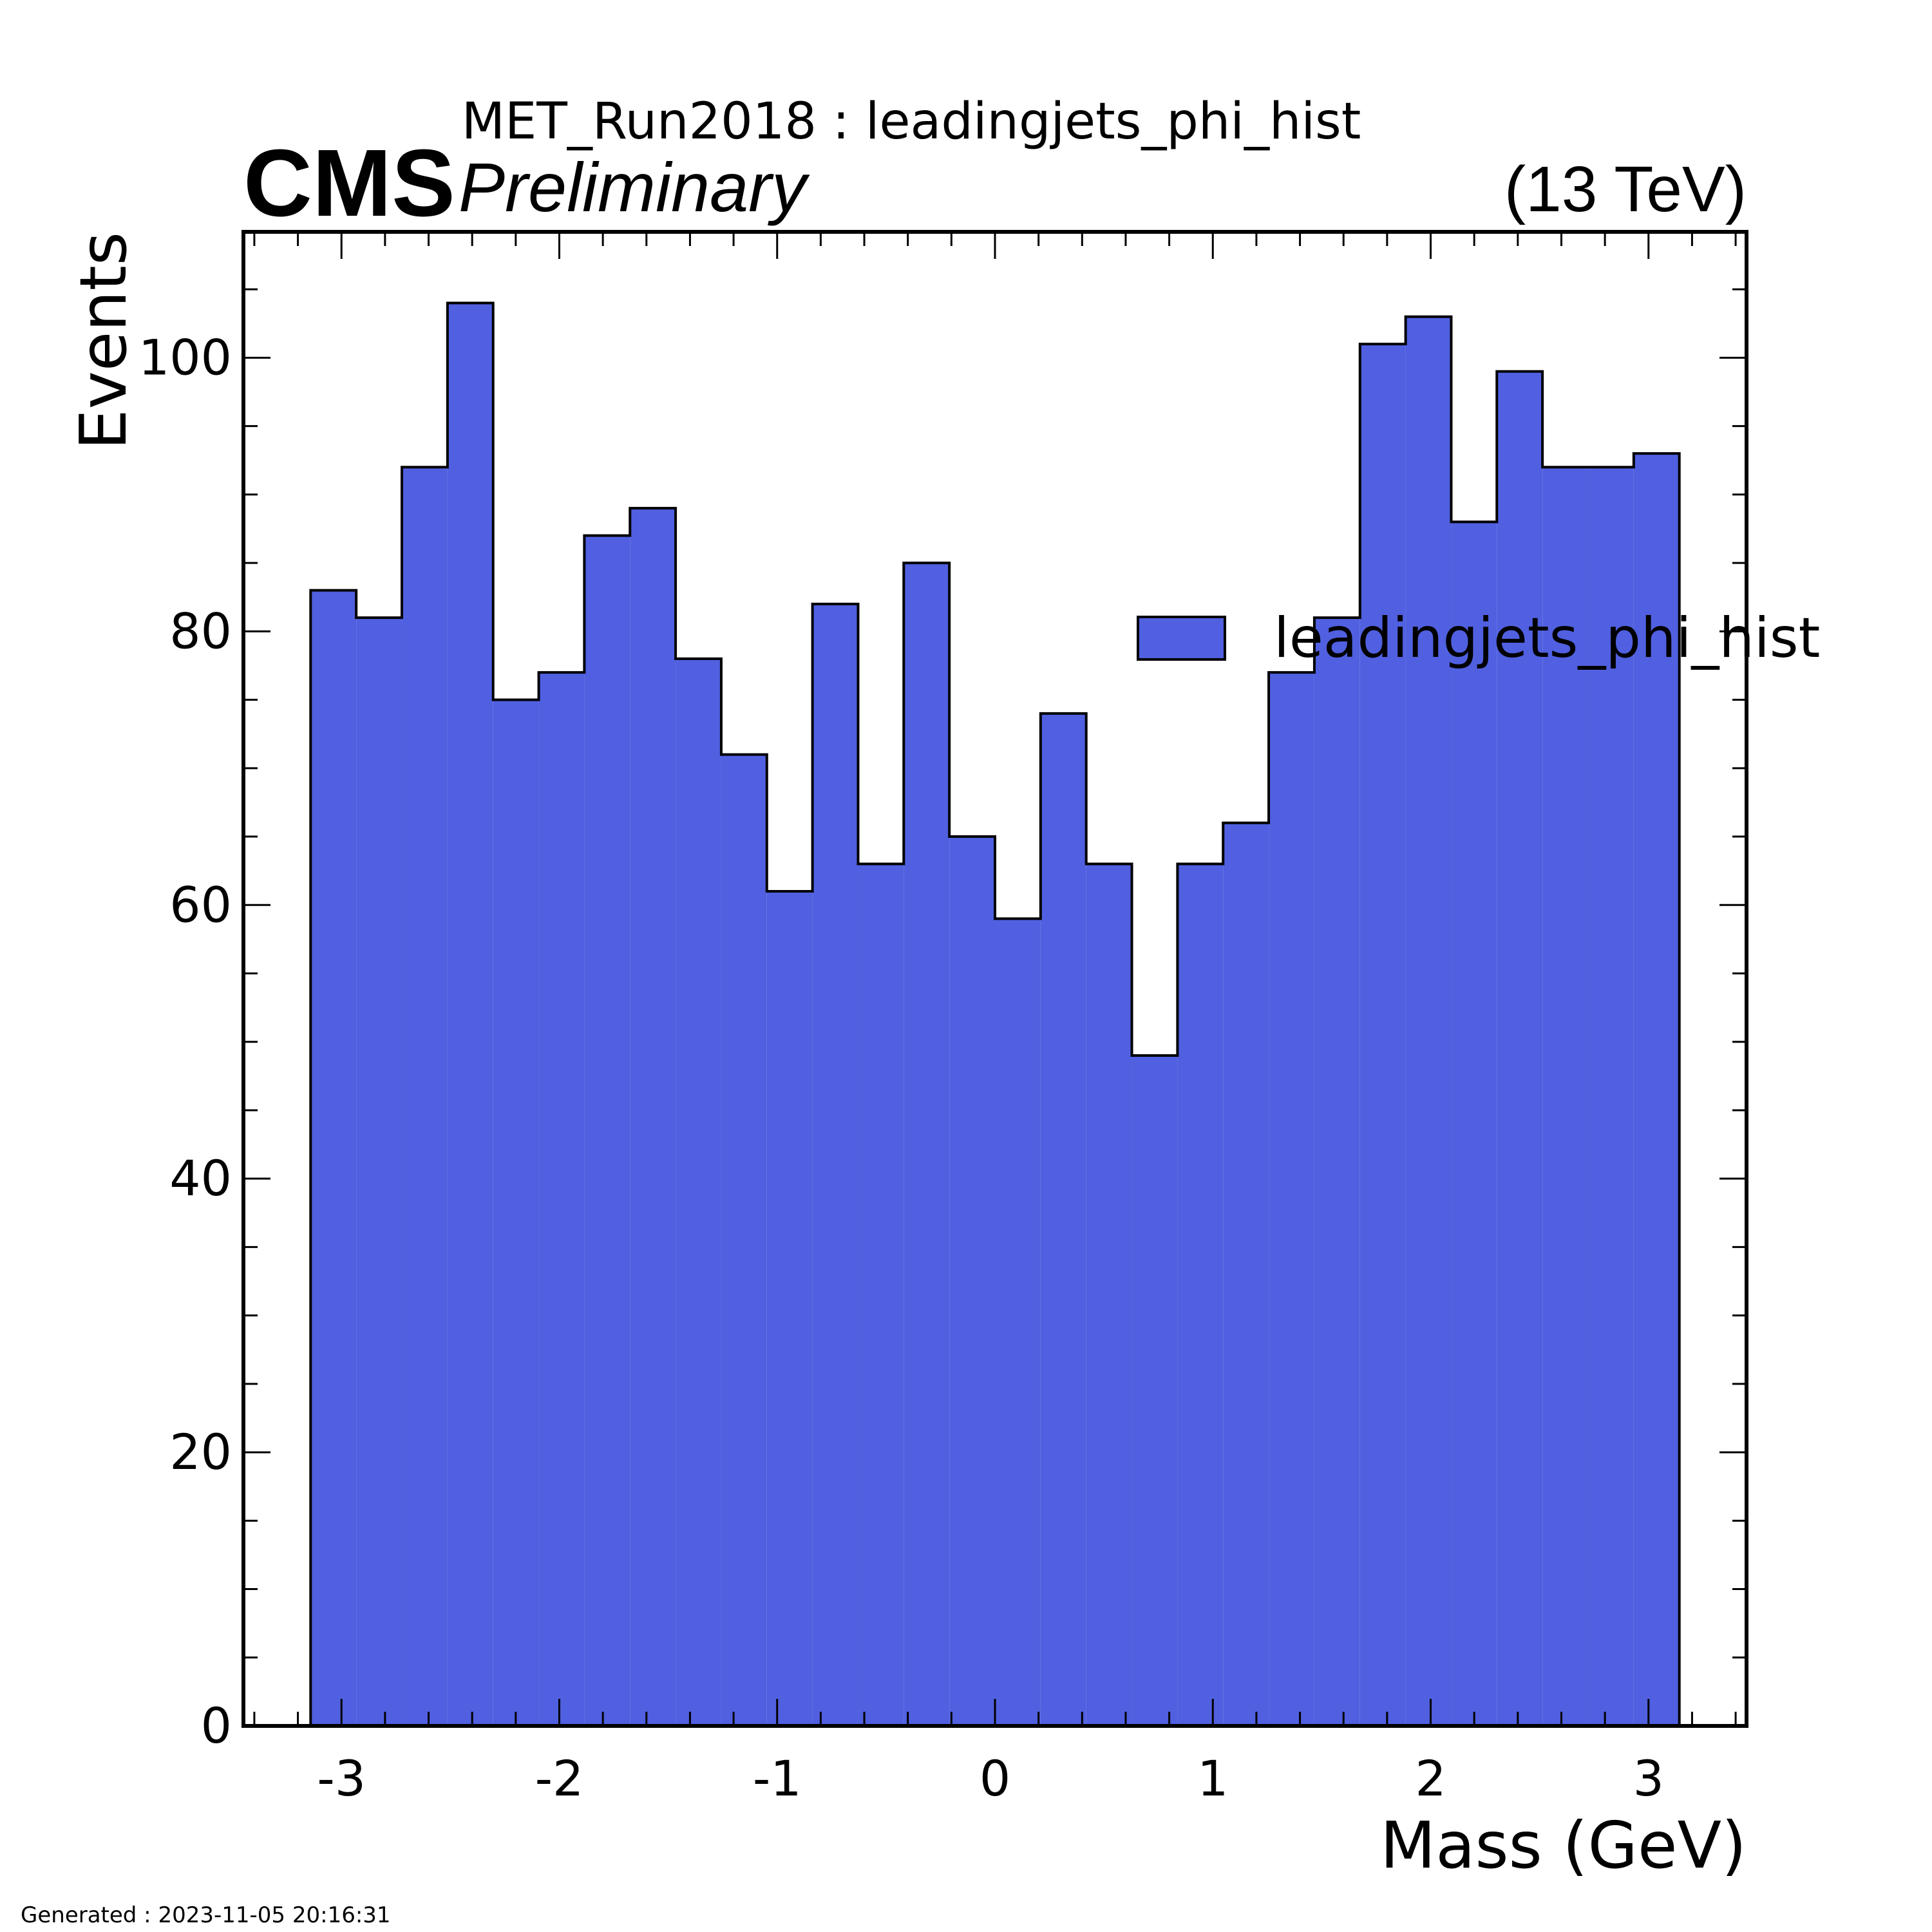 This screenshot has width=1932, height=1932. What do you see at coordinates (1547, 638) in the screenshot?
I see `legend-label: leadingjets_phi_hist` at bounding box center [1547, 638].